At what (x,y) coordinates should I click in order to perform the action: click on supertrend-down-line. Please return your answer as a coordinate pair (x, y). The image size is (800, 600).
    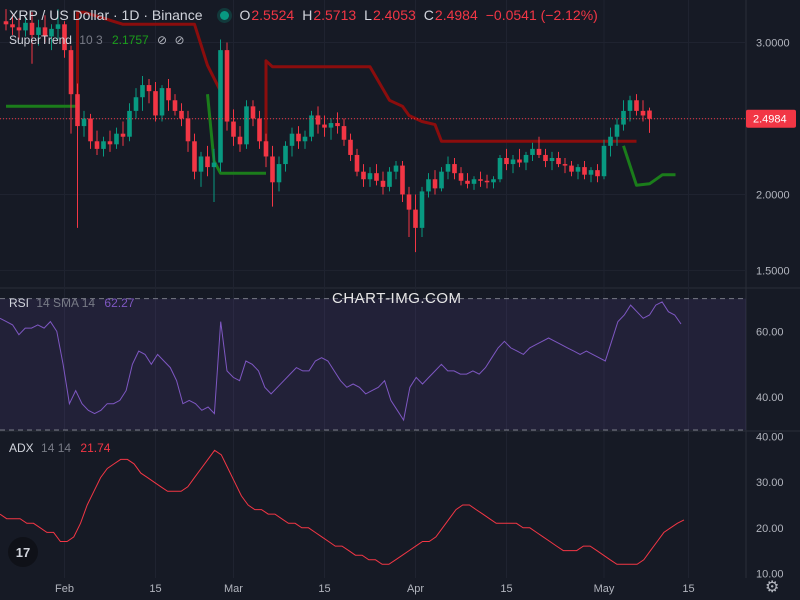
    Looking at the image, I should click on (450, 104).